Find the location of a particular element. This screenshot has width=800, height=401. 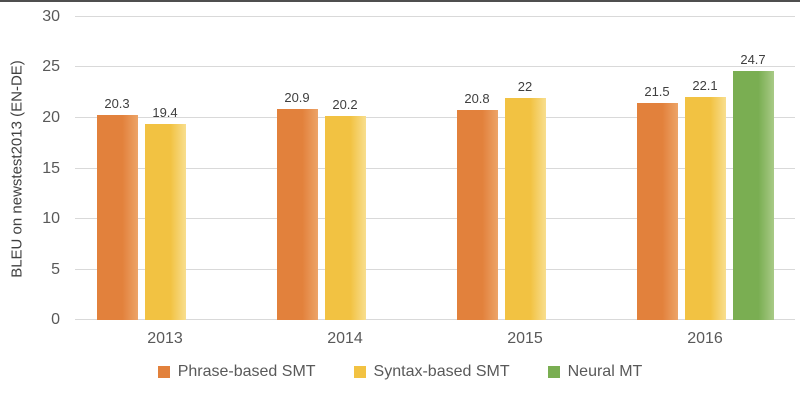

window-top-edge is located at coordinates (400, 1).